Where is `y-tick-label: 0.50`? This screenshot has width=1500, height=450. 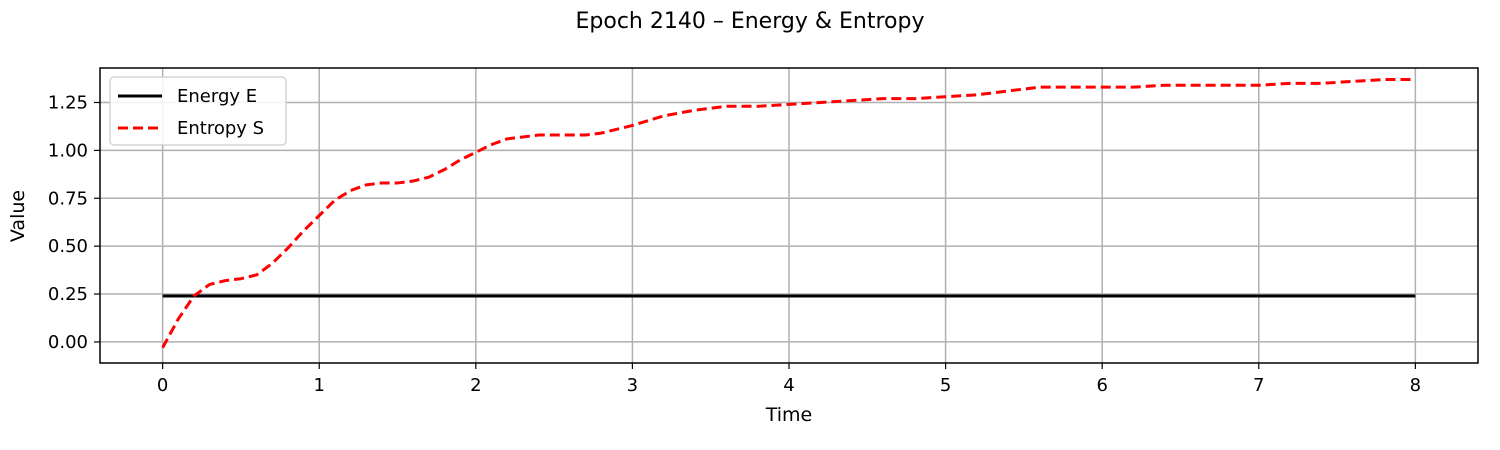 y-tick-label: 0.50 is located at coordinates (68, 246).